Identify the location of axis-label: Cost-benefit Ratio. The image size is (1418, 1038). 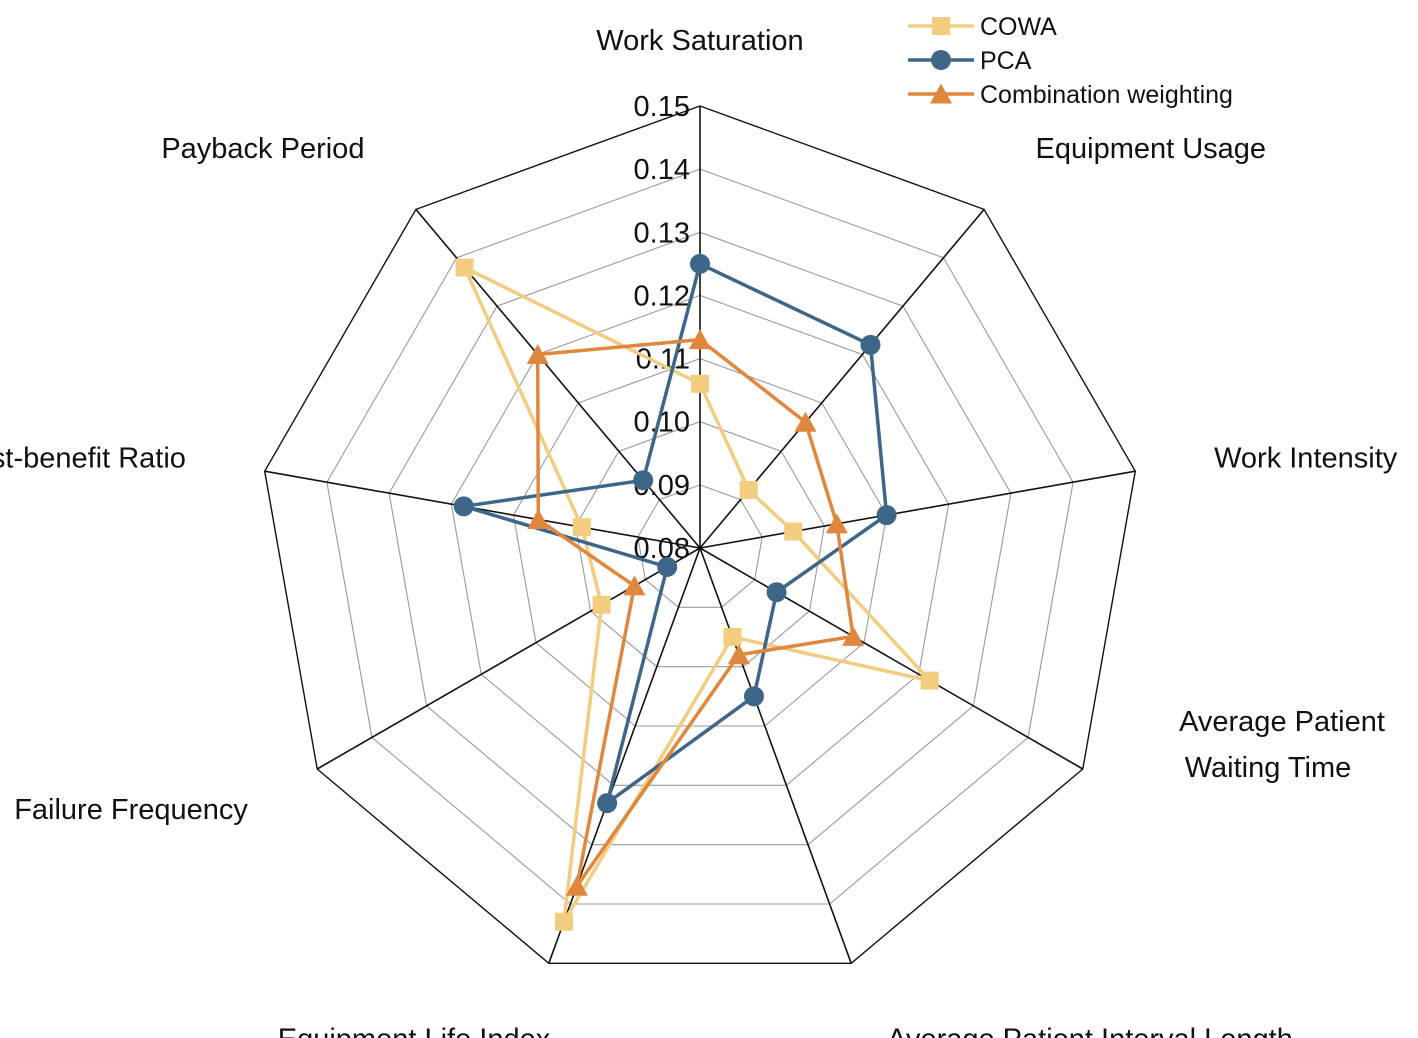
(93, 458).